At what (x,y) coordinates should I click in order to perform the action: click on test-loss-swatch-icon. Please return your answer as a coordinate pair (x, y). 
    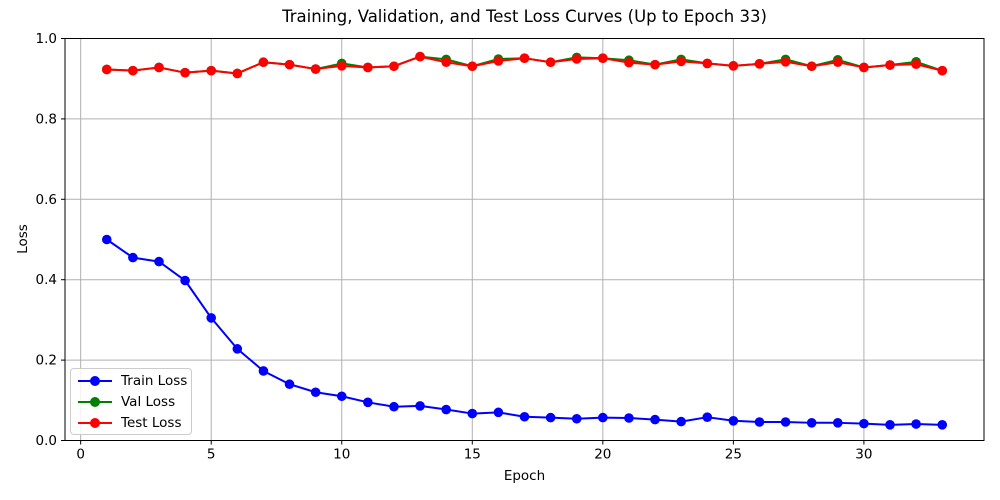
    Looking at the image, I should click on (95, 422).